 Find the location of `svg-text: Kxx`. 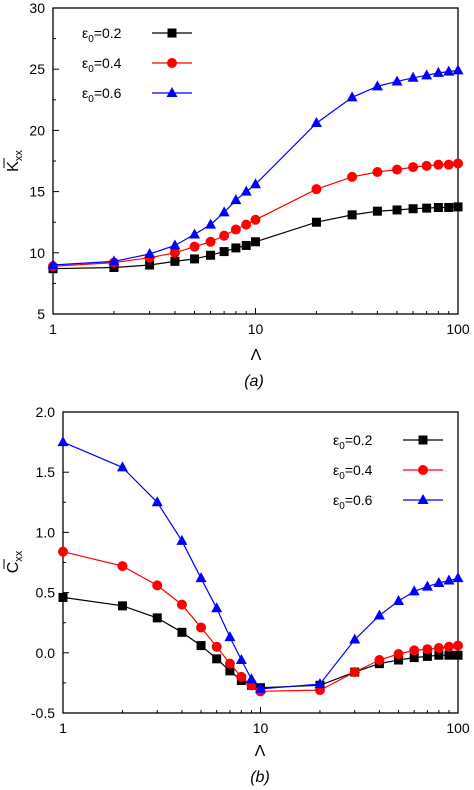

svg-text: Kxx is located at coordinates (15, 161).